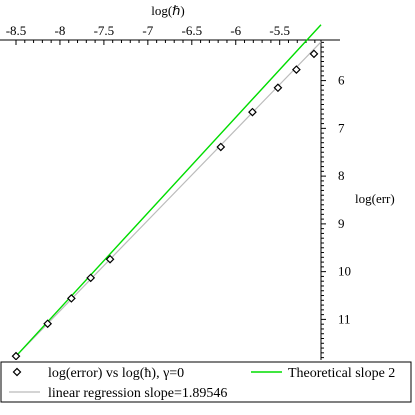 The image size is (415, 415). I want to click on x-tick-label: -6.5, so click(191, 30).